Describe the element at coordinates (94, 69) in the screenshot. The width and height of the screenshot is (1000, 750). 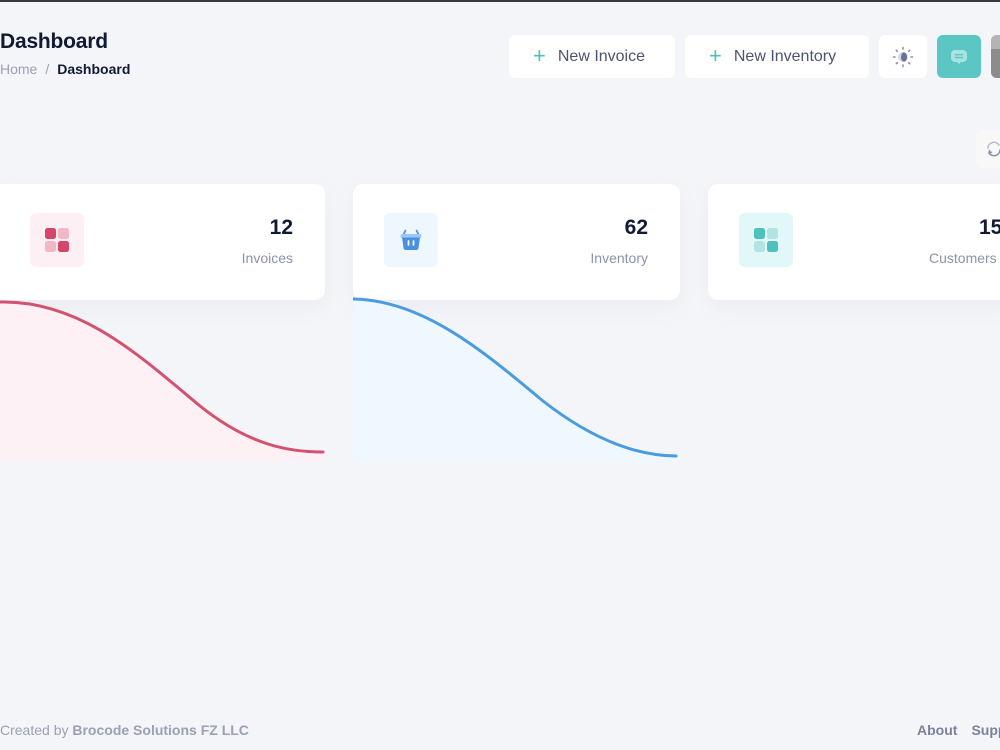
I see `breadcrumb-current: Dashboard` at that location.